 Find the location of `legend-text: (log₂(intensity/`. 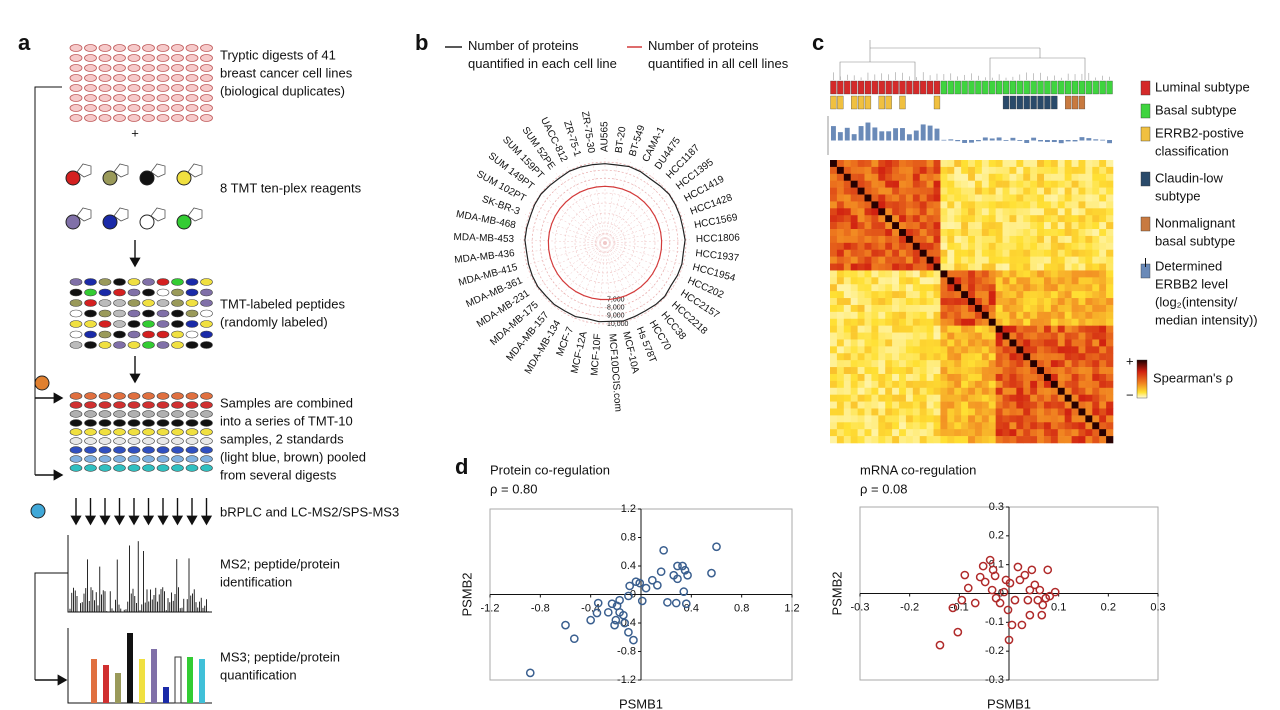

legend-text: (log₂(intensity/ is located at coordinates (1196, 301).